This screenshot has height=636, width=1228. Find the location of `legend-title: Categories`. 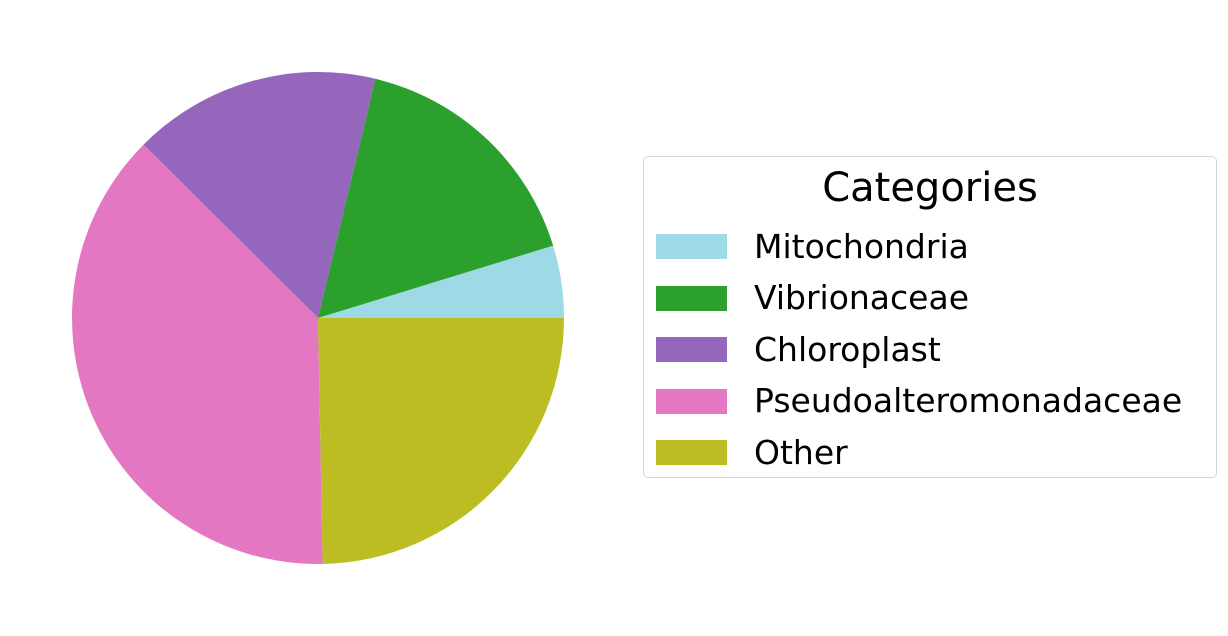

legend-title: Categories is located at coordinates (930, 188).